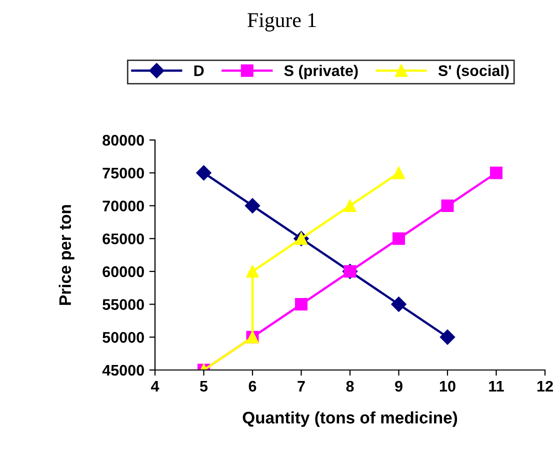  I want to click on x-tick-label: 6, so click(252, 386).